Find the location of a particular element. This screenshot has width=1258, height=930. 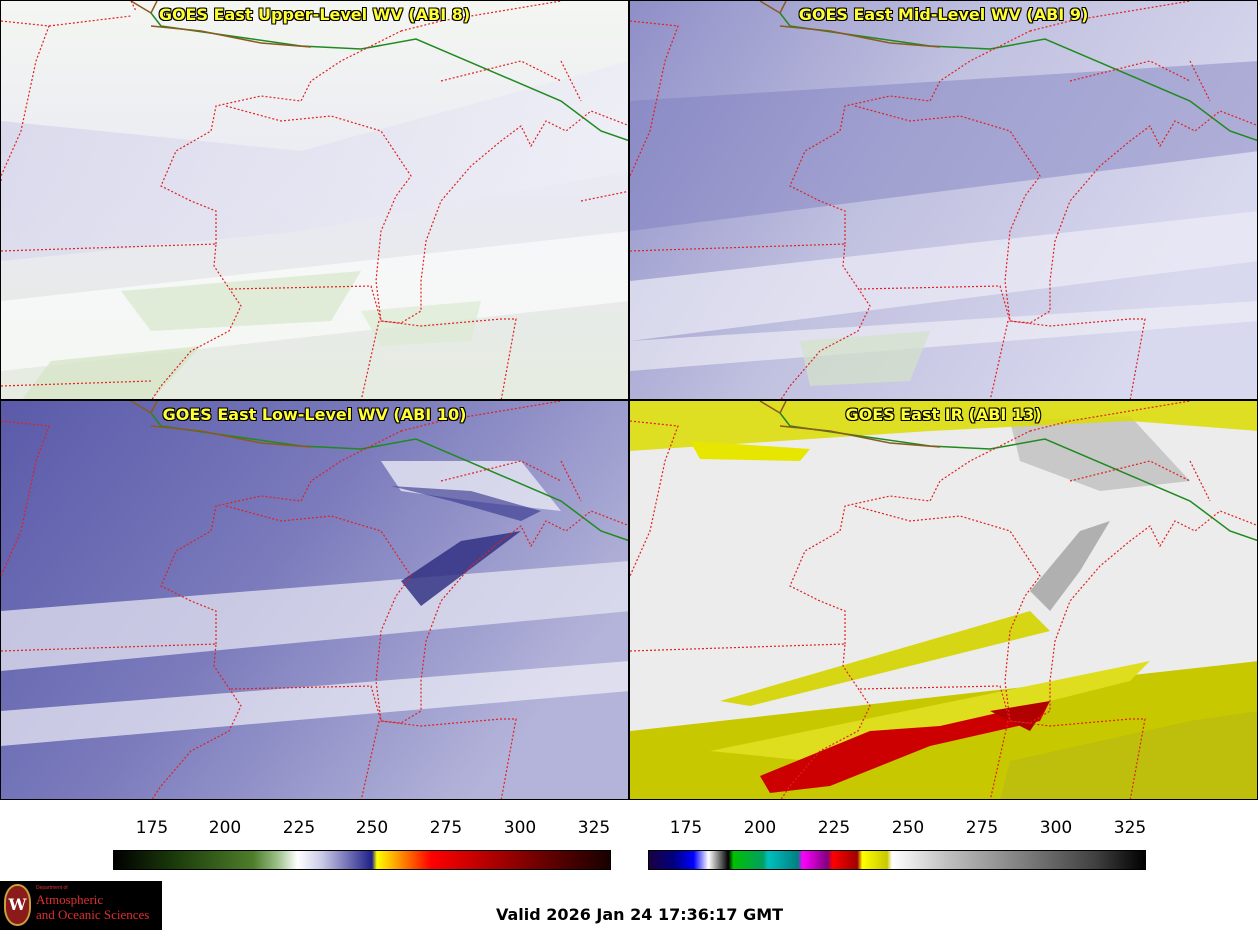

wv-colorbar is located at coordinates (362, 860).